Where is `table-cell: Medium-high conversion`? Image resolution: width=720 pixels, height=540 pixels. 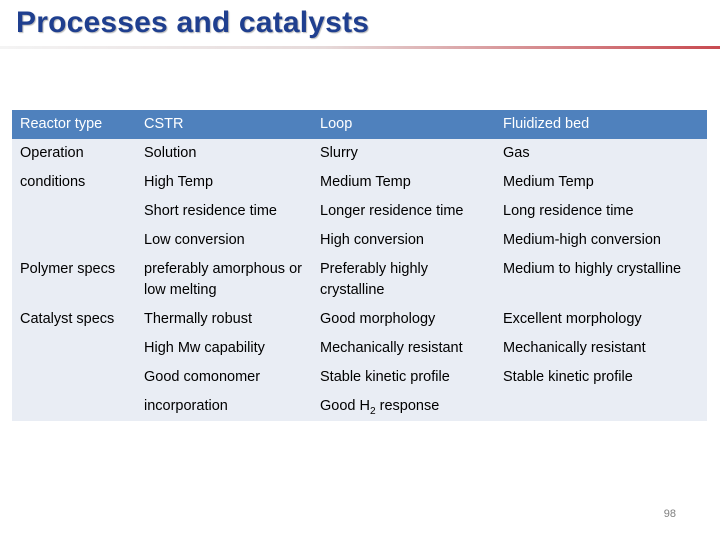
table-cell: Medium-high conversion is located at coordinates (601, 240).